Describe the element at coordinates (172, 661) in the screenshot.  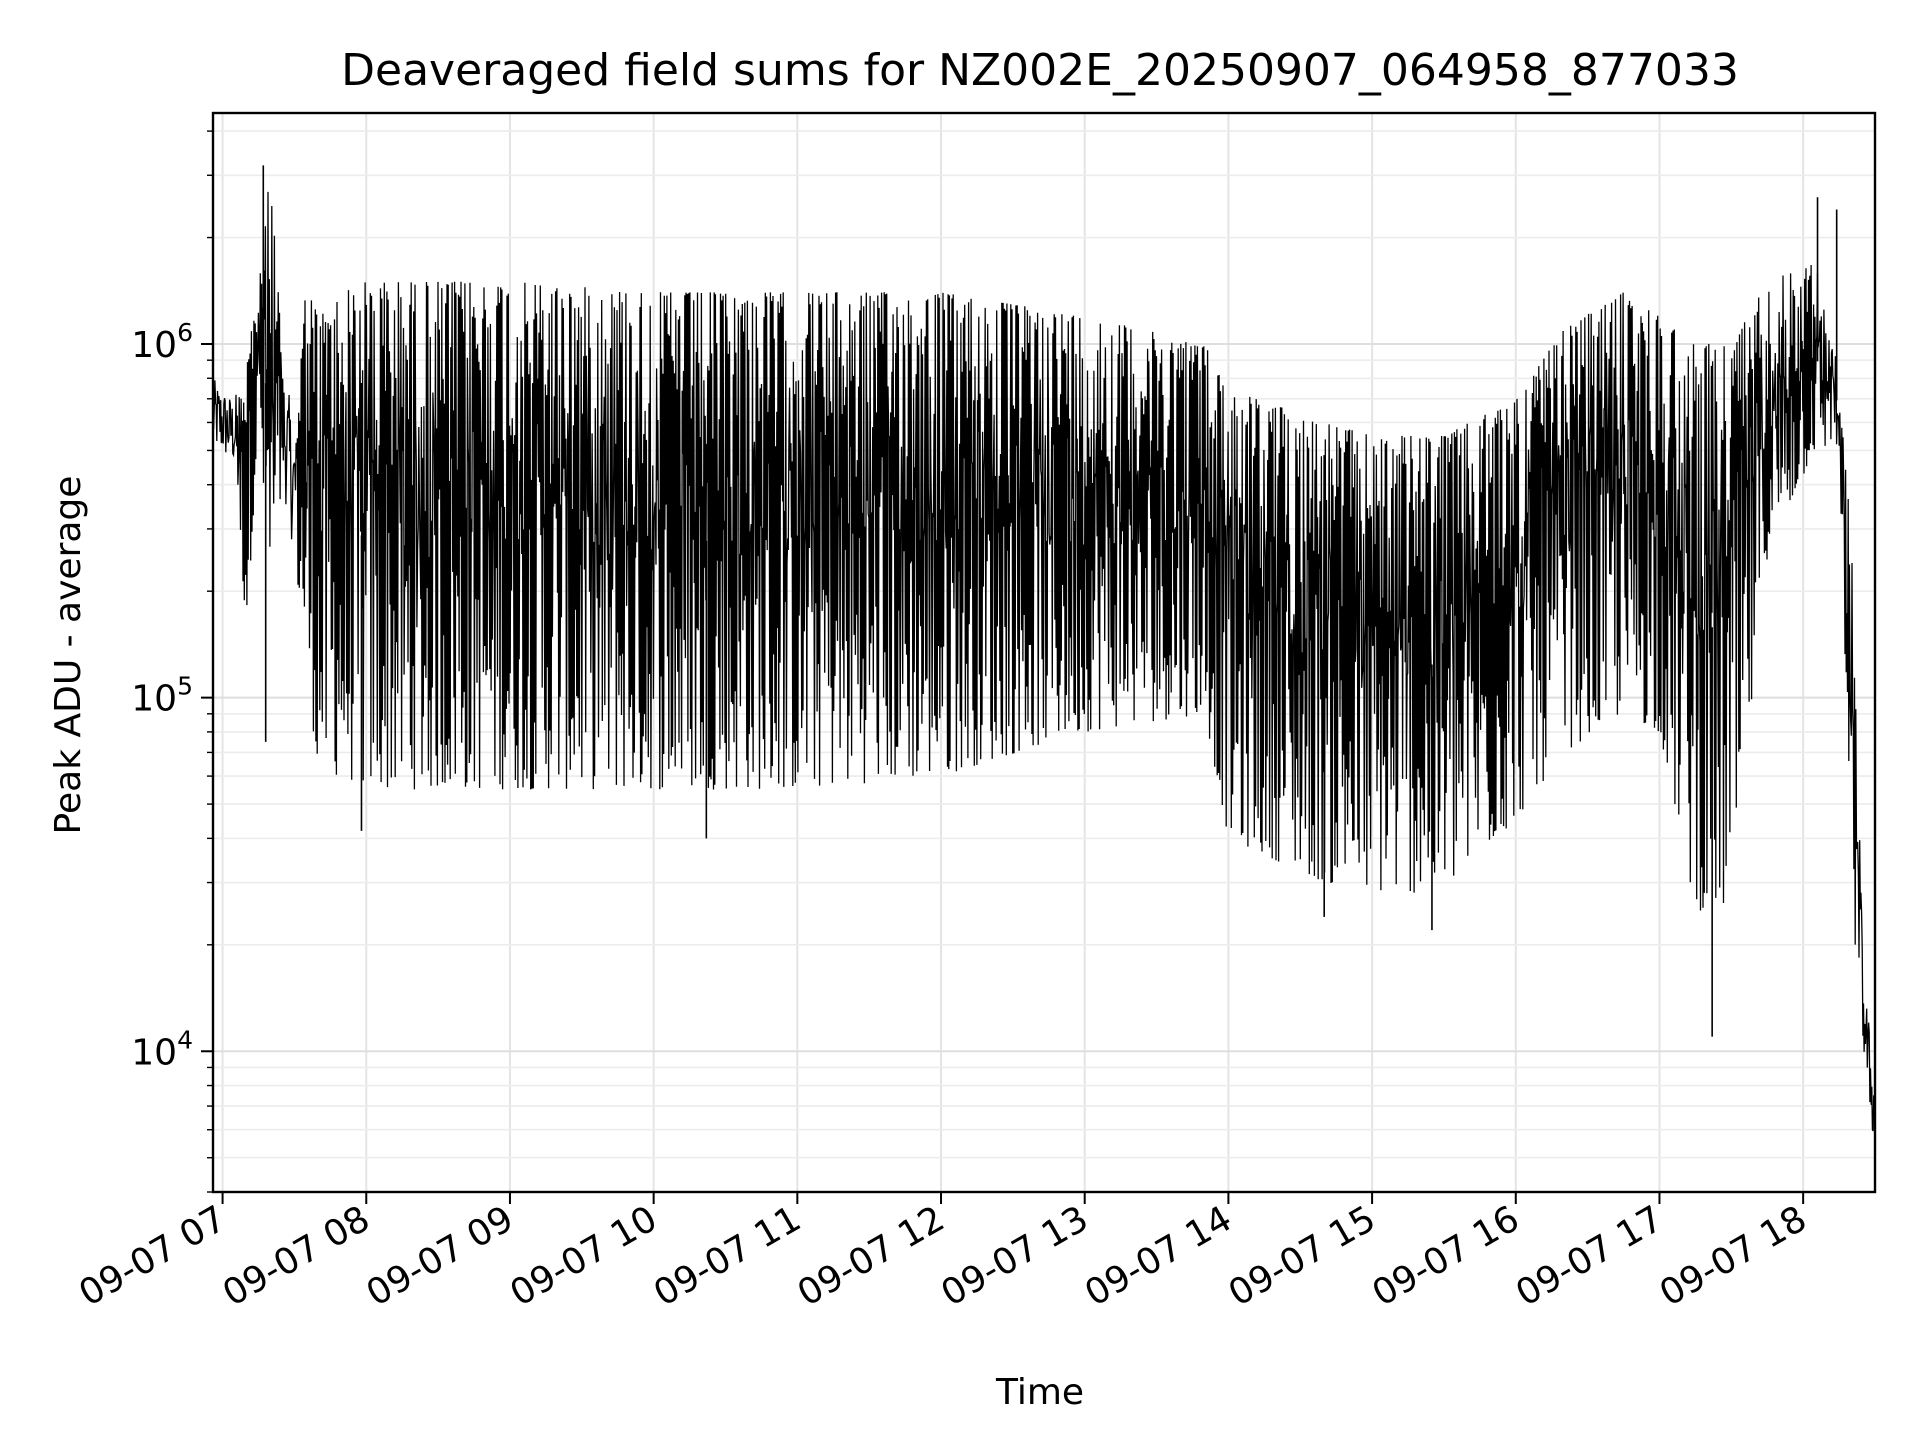
I see `y-axis-ticks: 10⁴ 10⁵ 10⁶` at that location.